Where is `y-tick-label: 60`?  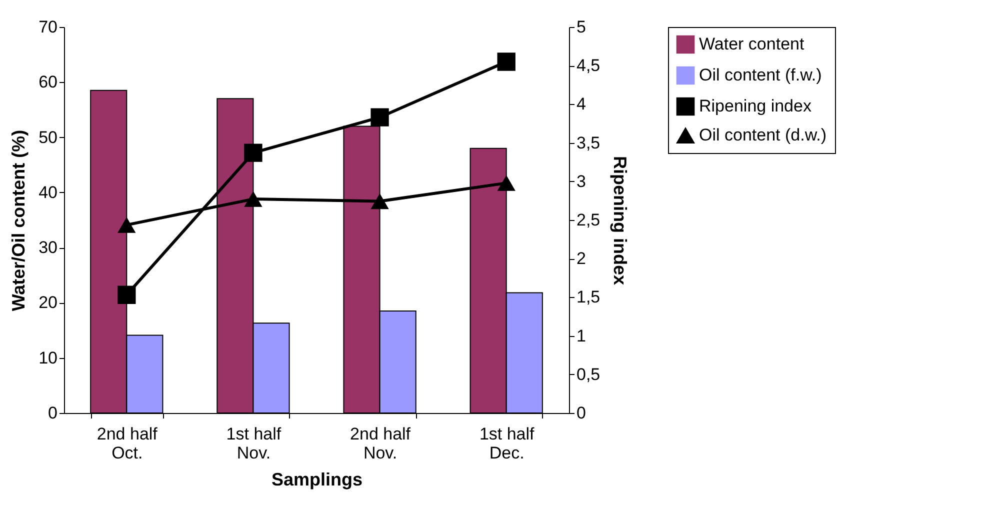 y-tick-label: 60 is located at coordinates (48, 82).